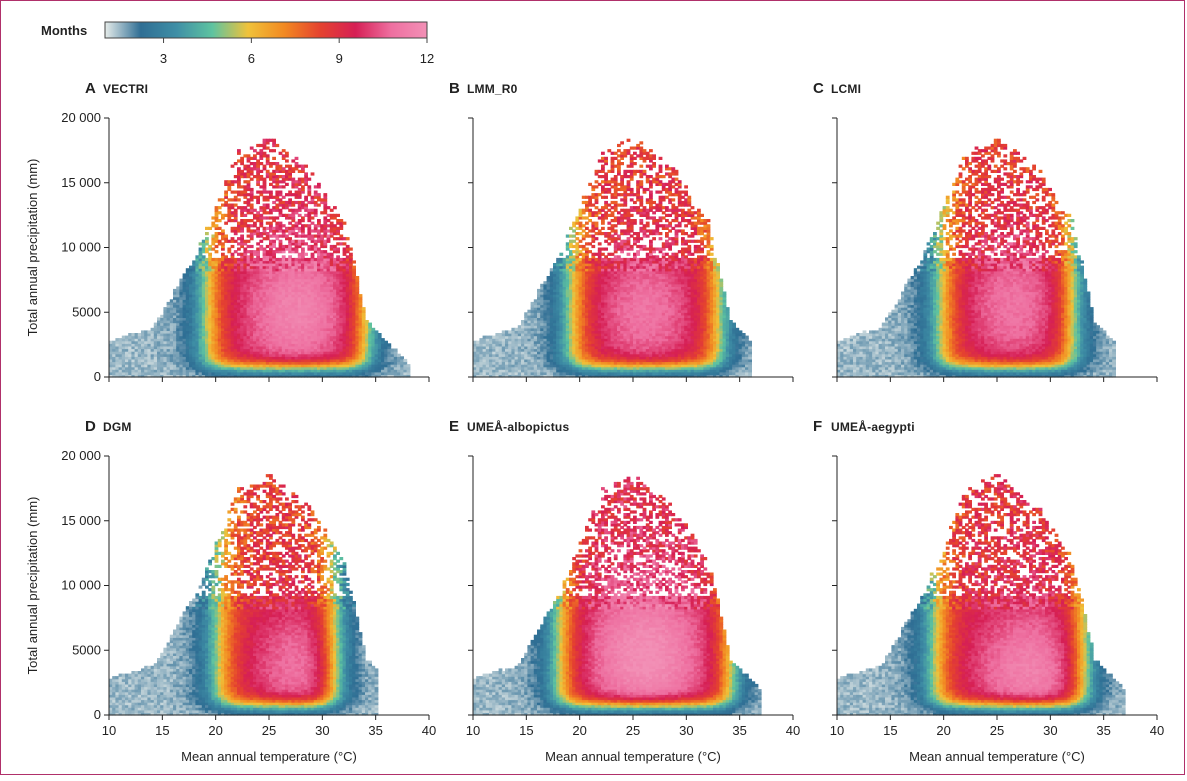  I want to click on y-axis-title: Total annual precipitation (mm), so click(32, 248).